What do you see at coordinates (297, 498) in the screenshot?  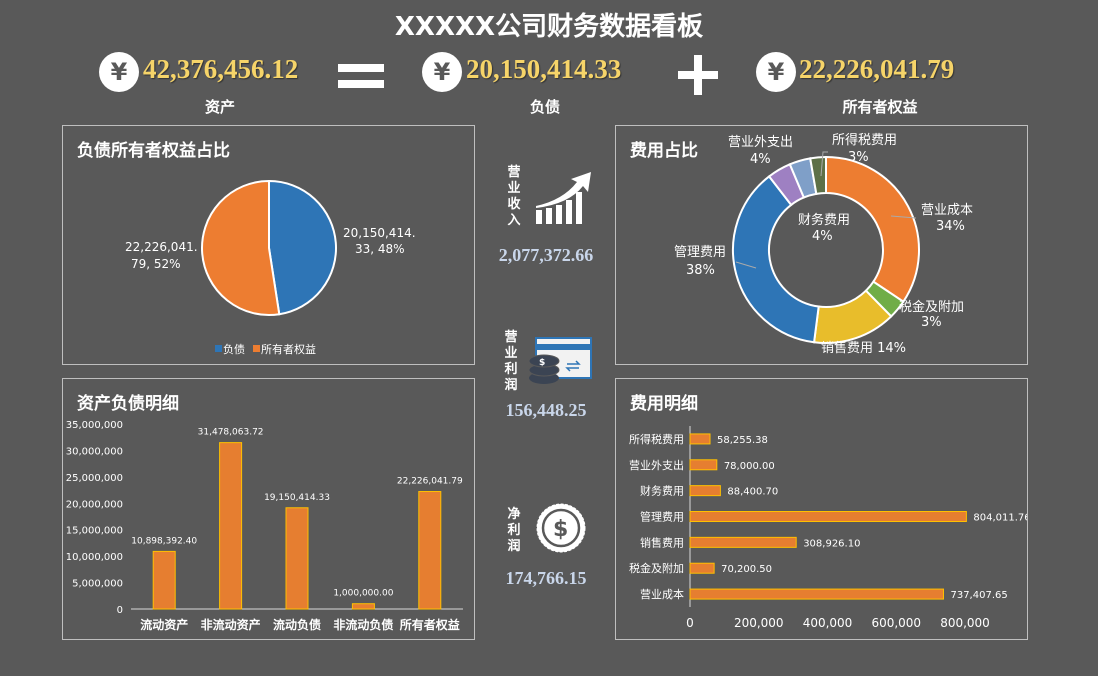 I see `bar-value-label: 19,150,414.33` at bounding box center [297, 498].